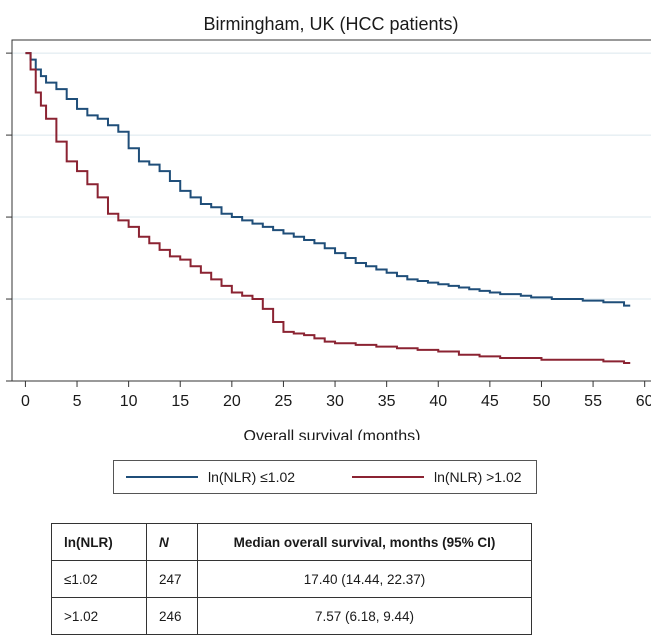  What do you see at coordinates (232, 401) in the screenshot?
I see `x-tick-label: 20` at bounding box center [232, 401].